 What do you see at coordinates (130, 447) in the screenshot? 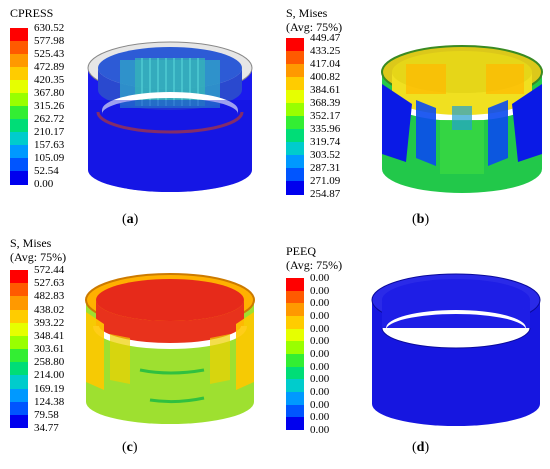
I see `caption-c: (c)` at bounding box center [130, 447].